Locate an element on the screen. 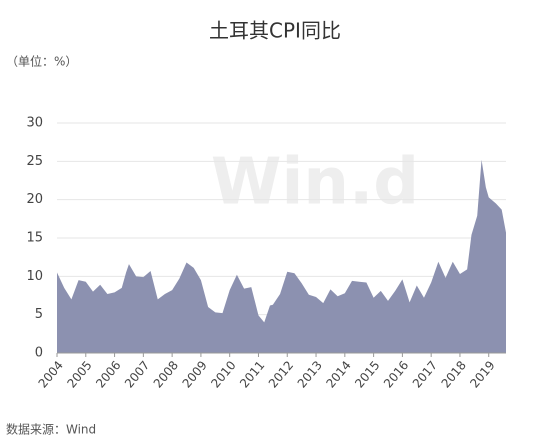  x-tick-label: 2018 is located at coordinates (454, 374).